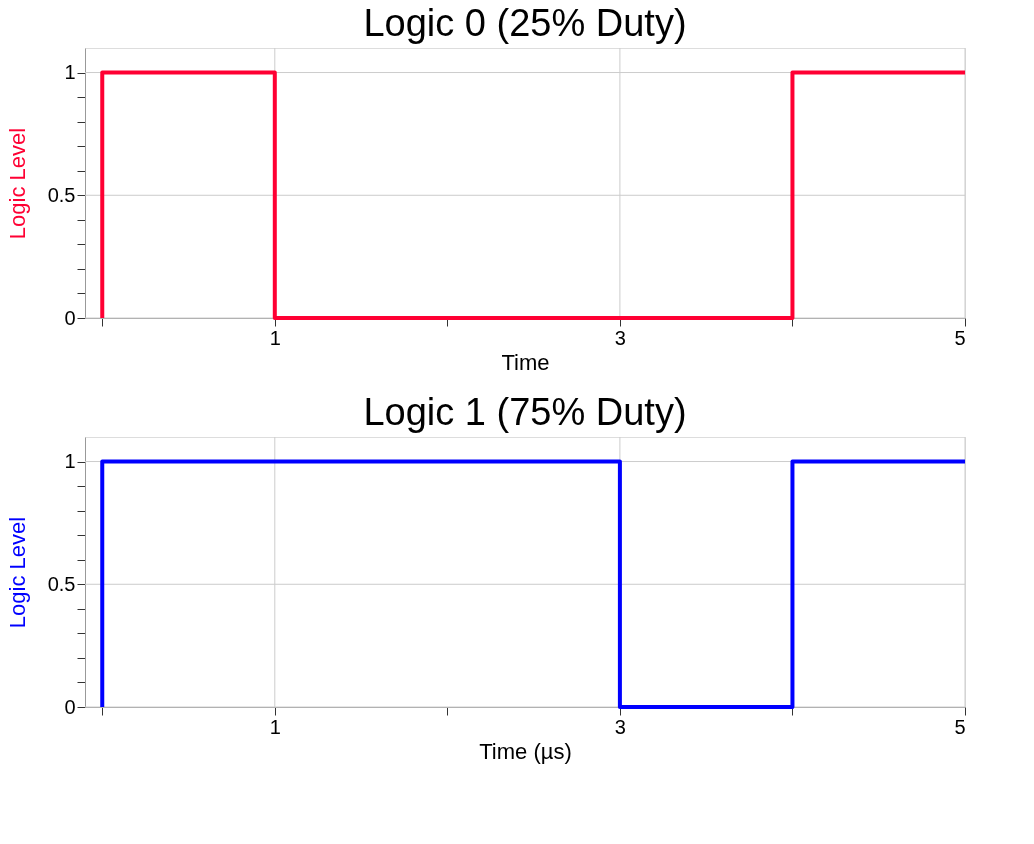  Describe the element at coordinates (525, 22) in the screenshot. I see `chart-title: Logic 0 (25% Duty)` at that location.